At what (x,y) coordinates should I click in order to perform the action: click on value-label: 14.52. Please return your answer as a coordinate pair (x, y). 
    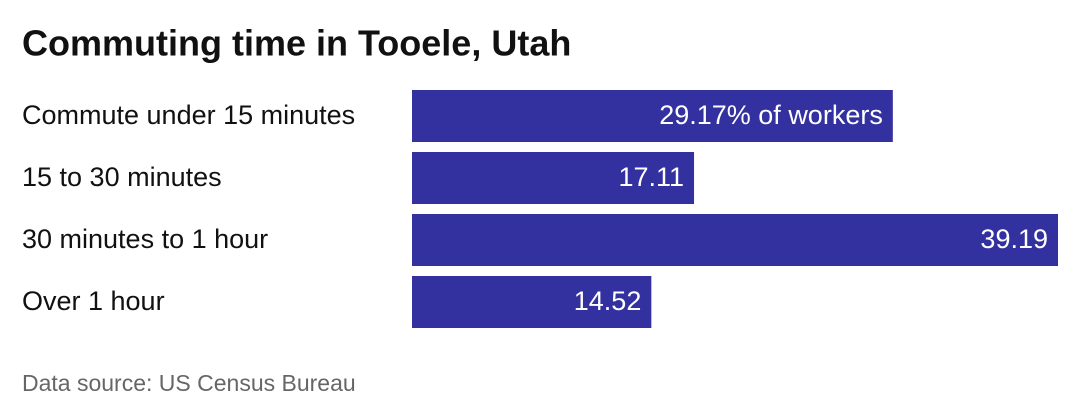
    Looking at the image, I should click on (608, 301).